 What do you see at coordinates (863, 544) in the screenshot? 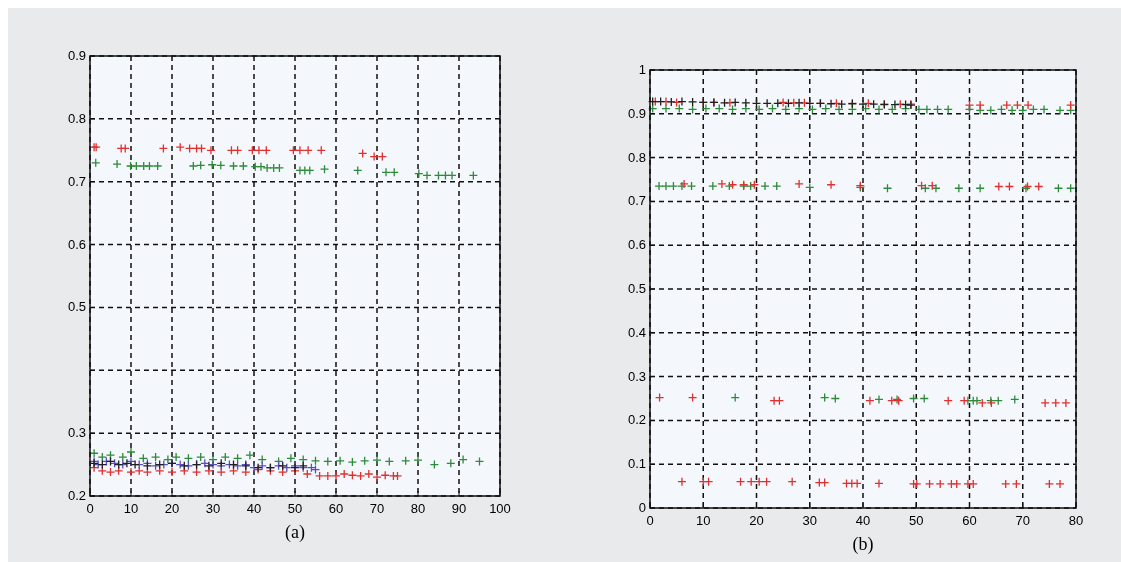
I see `text: (b)` at bounding box center [863, 544].